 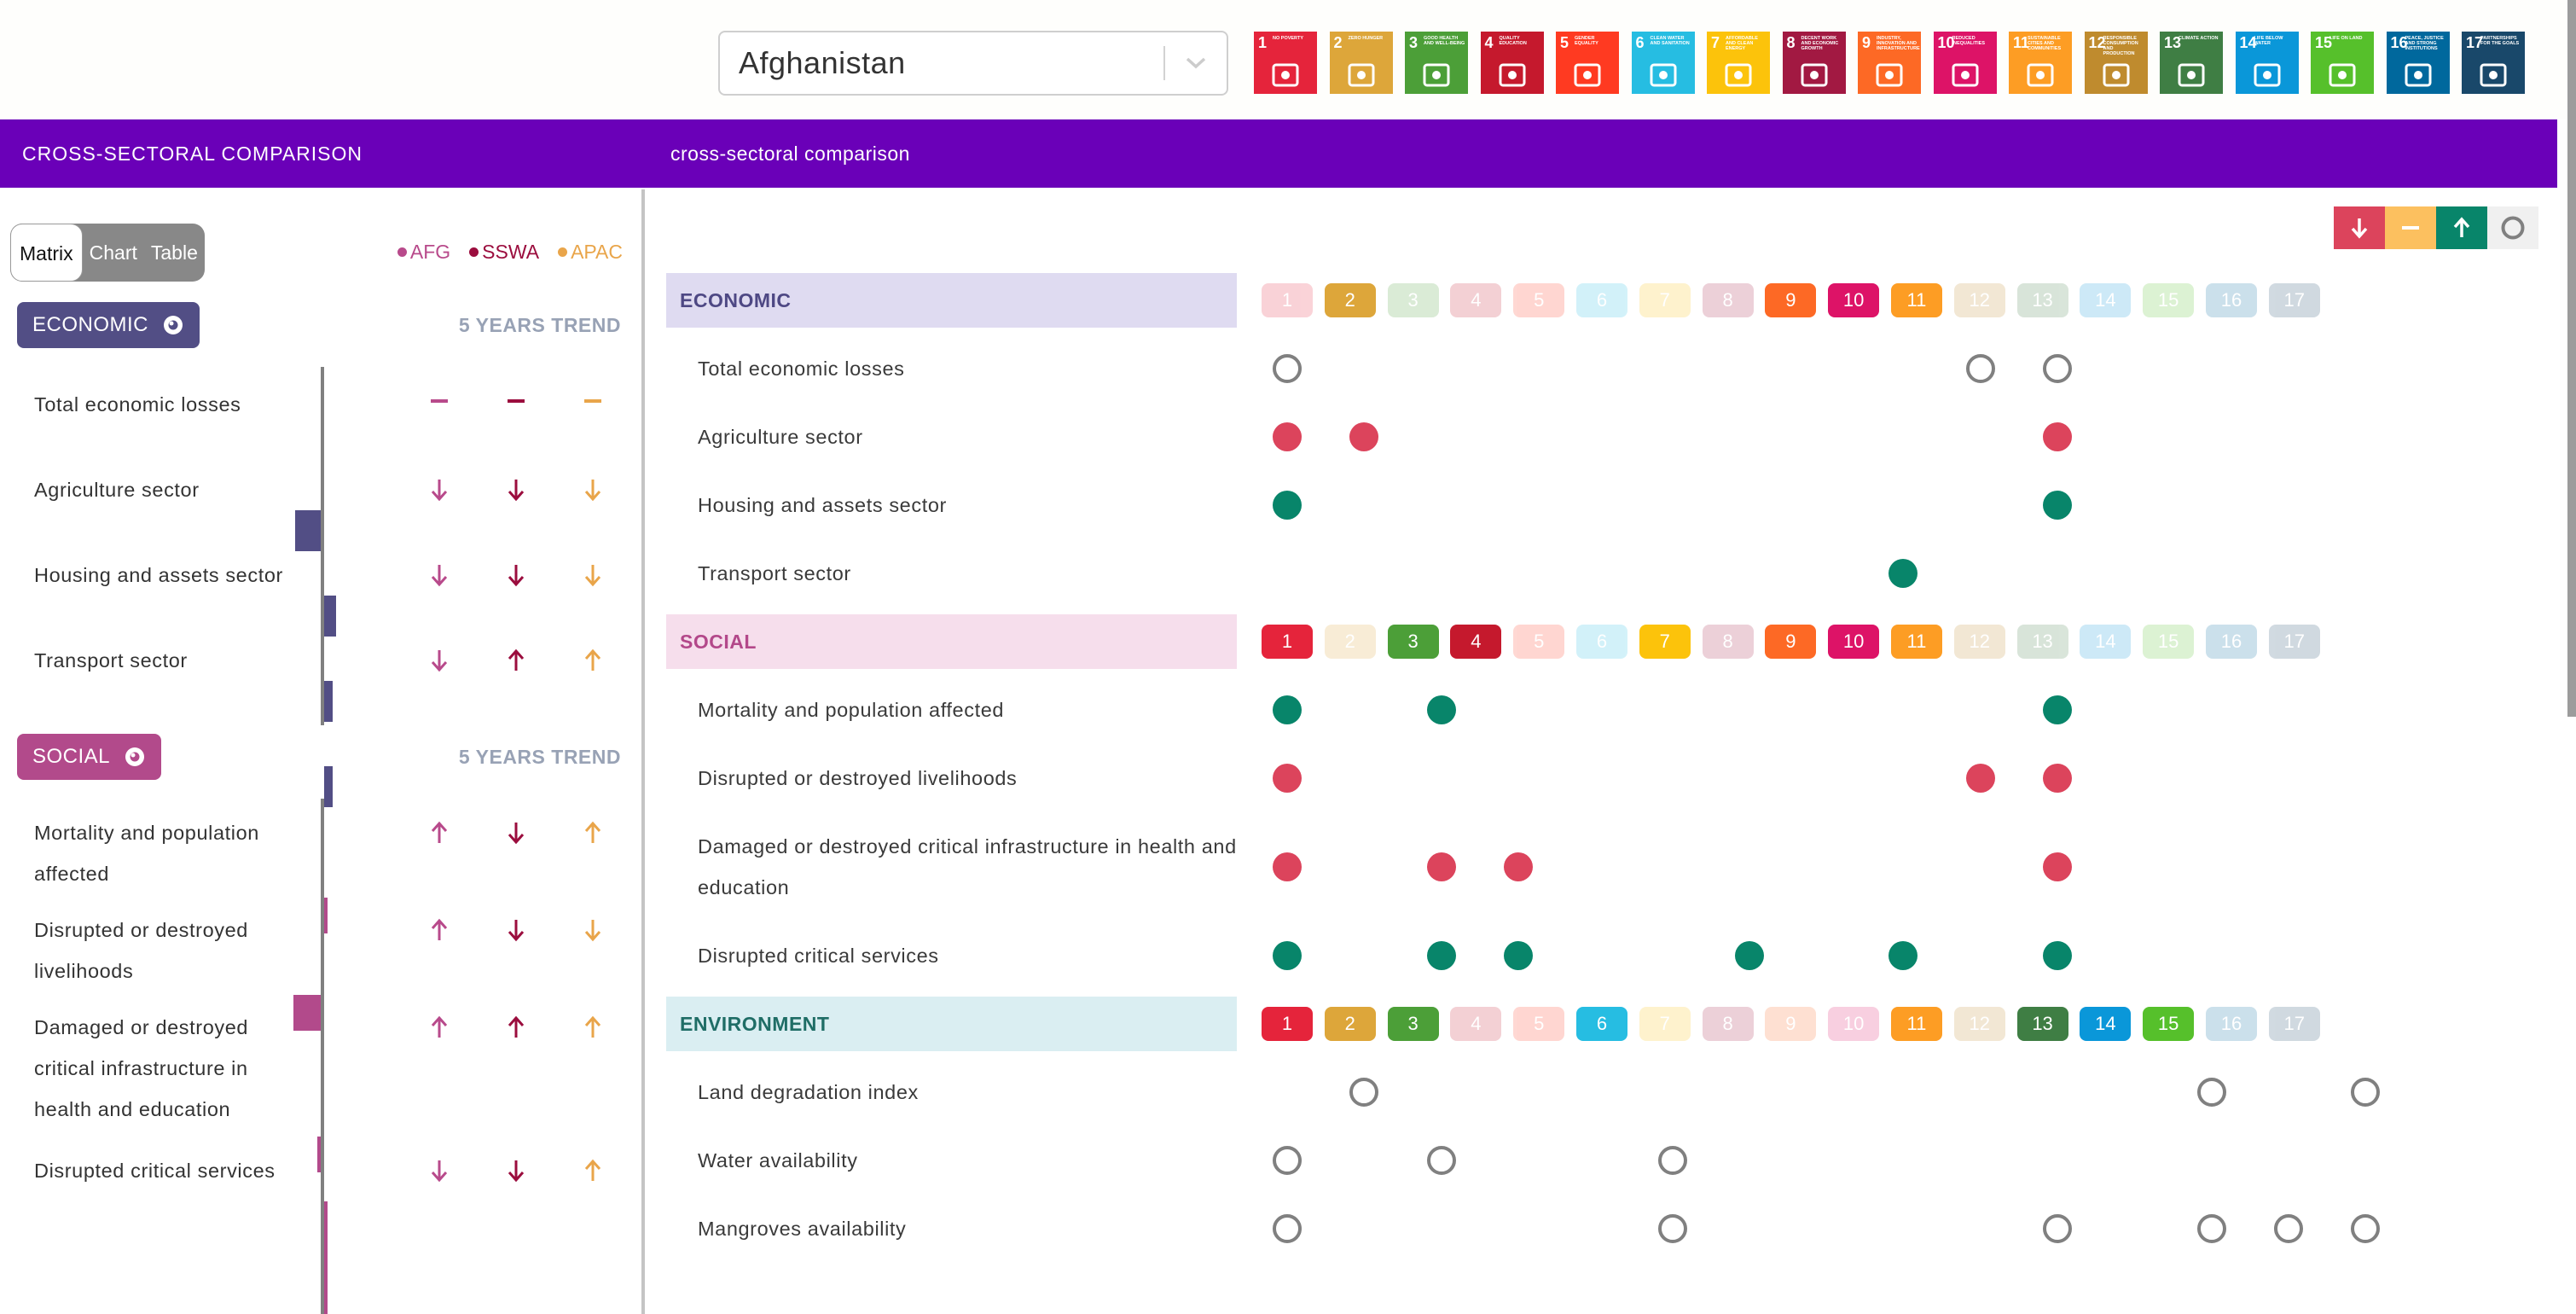 What do you see at coordinates (2493, 63) in the screenshot?
I see `sdg-tile-17: 17 Partnerships for the Goals` at bounding box center [2493, 63].